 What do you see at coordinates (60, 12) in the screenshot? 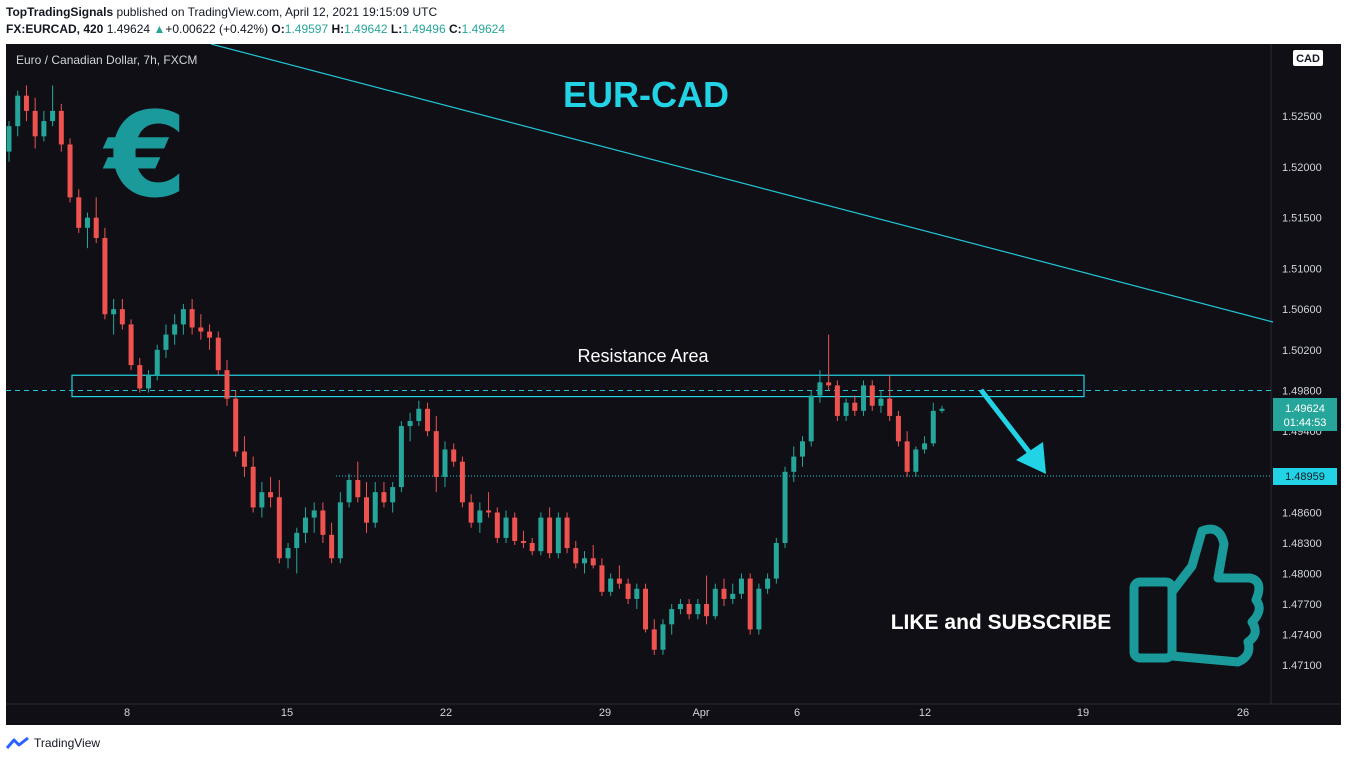
I see `publisher-name: TopTradingSignals` at bounding box center [60, 12].